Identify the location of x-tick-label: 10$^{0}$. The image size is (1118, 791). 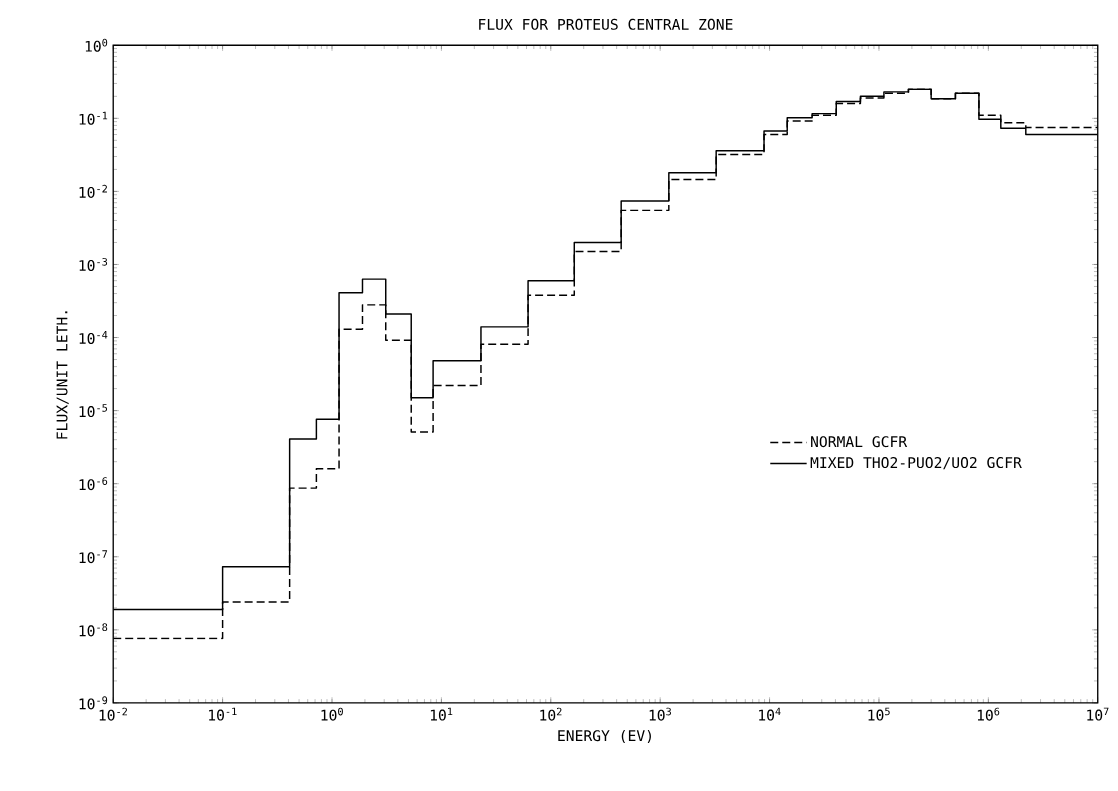
(332, 714).